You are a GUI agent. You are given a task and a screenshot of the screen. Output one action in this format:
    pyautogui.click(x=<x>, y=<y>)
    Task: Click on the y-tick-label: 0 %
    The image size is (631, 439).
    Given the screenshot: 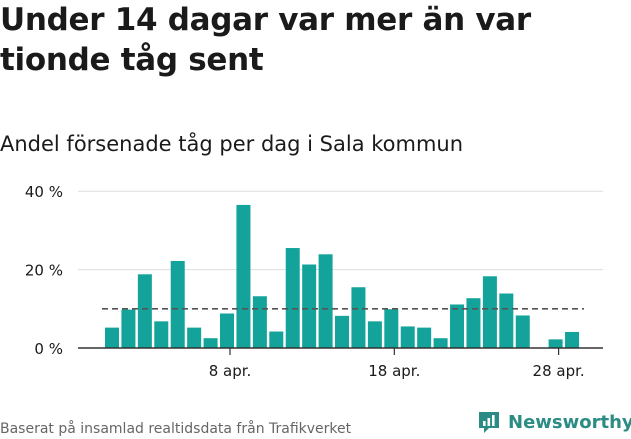 What is the action you would take?
    pyautogui.click(x=48, y=349)
    